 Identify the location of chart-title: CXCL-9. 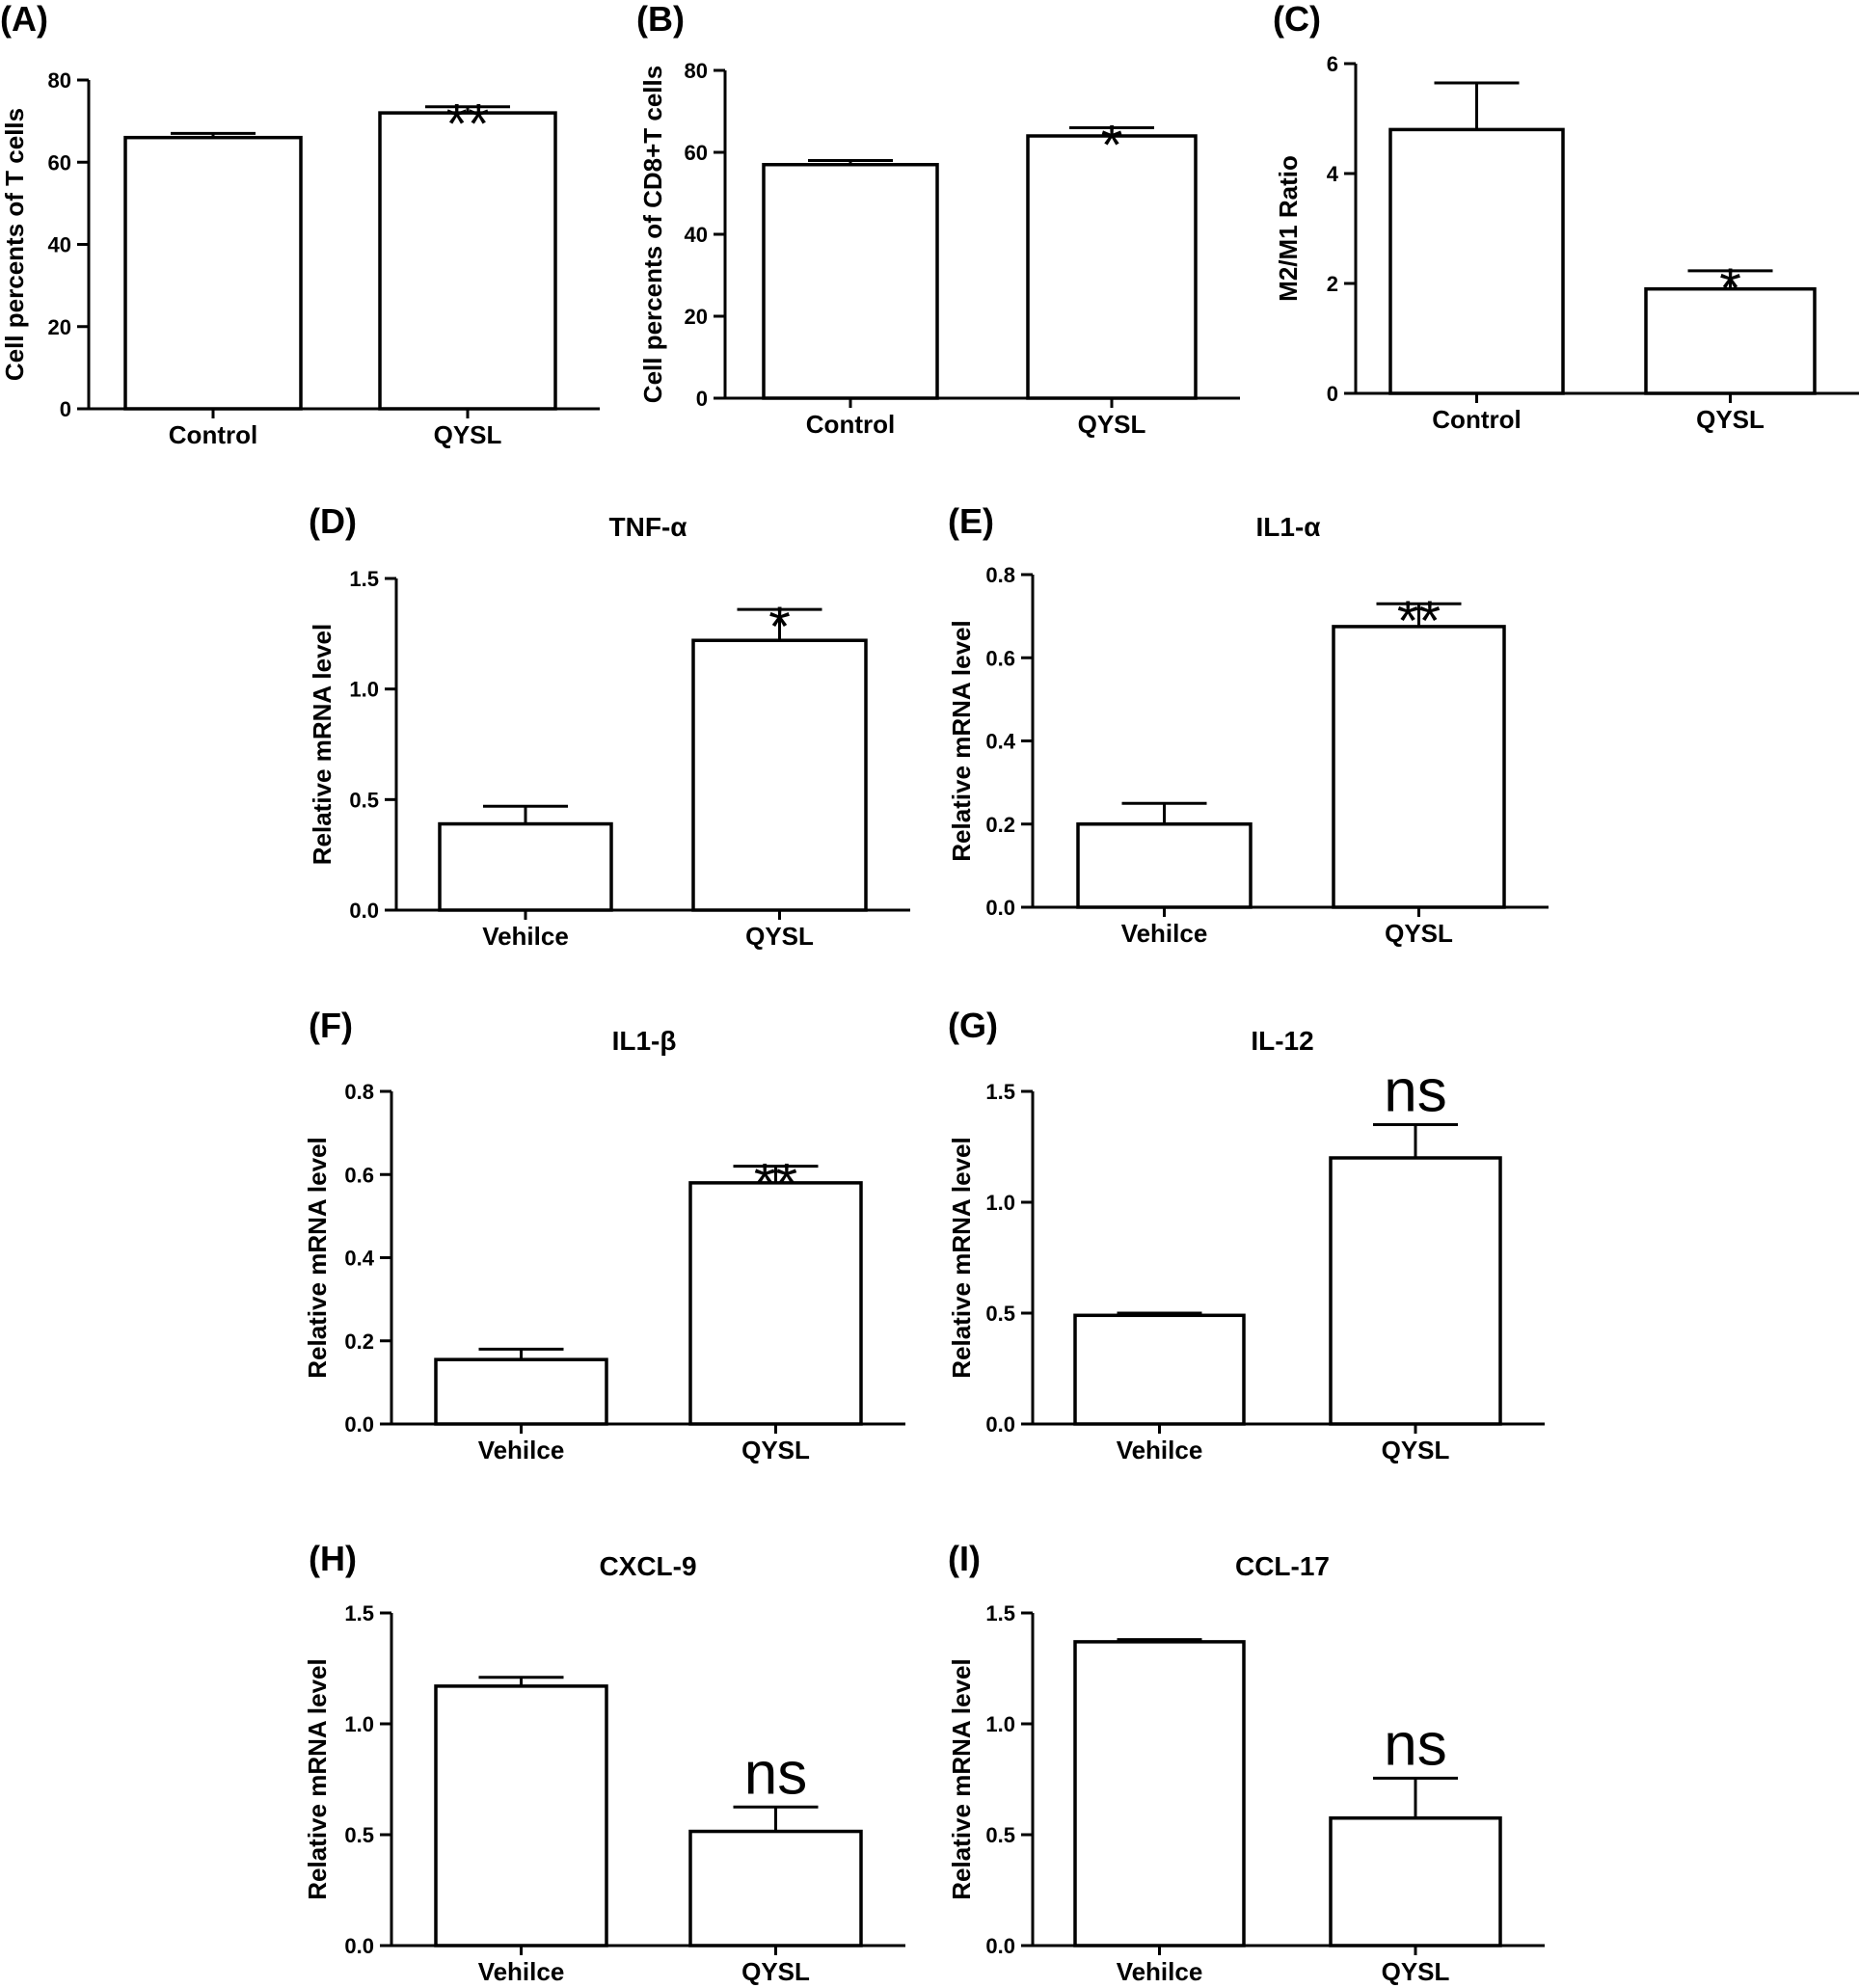
(647, 1566).